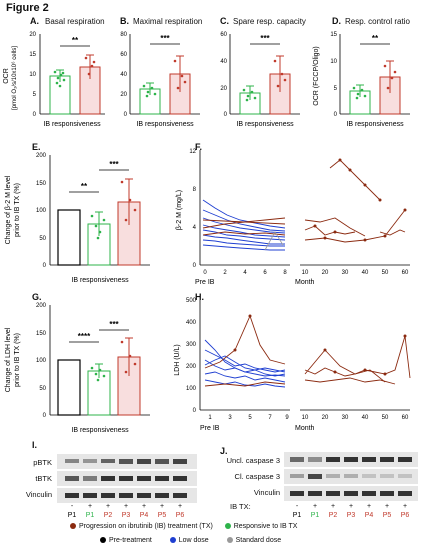 The width and height of the screenshot is (425, 550). Describe the element at coordinates (123, 35) in the screenshot. I see `tick-label: 80` at that location.